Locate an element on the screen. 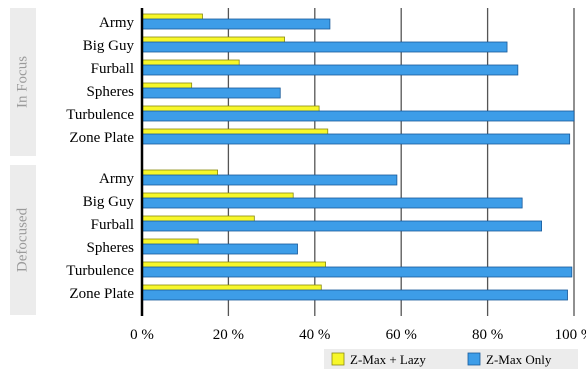 The height and width of the screenshot is (370, 586). x-tick-label: 80 % is located at coordinates (487, 335).